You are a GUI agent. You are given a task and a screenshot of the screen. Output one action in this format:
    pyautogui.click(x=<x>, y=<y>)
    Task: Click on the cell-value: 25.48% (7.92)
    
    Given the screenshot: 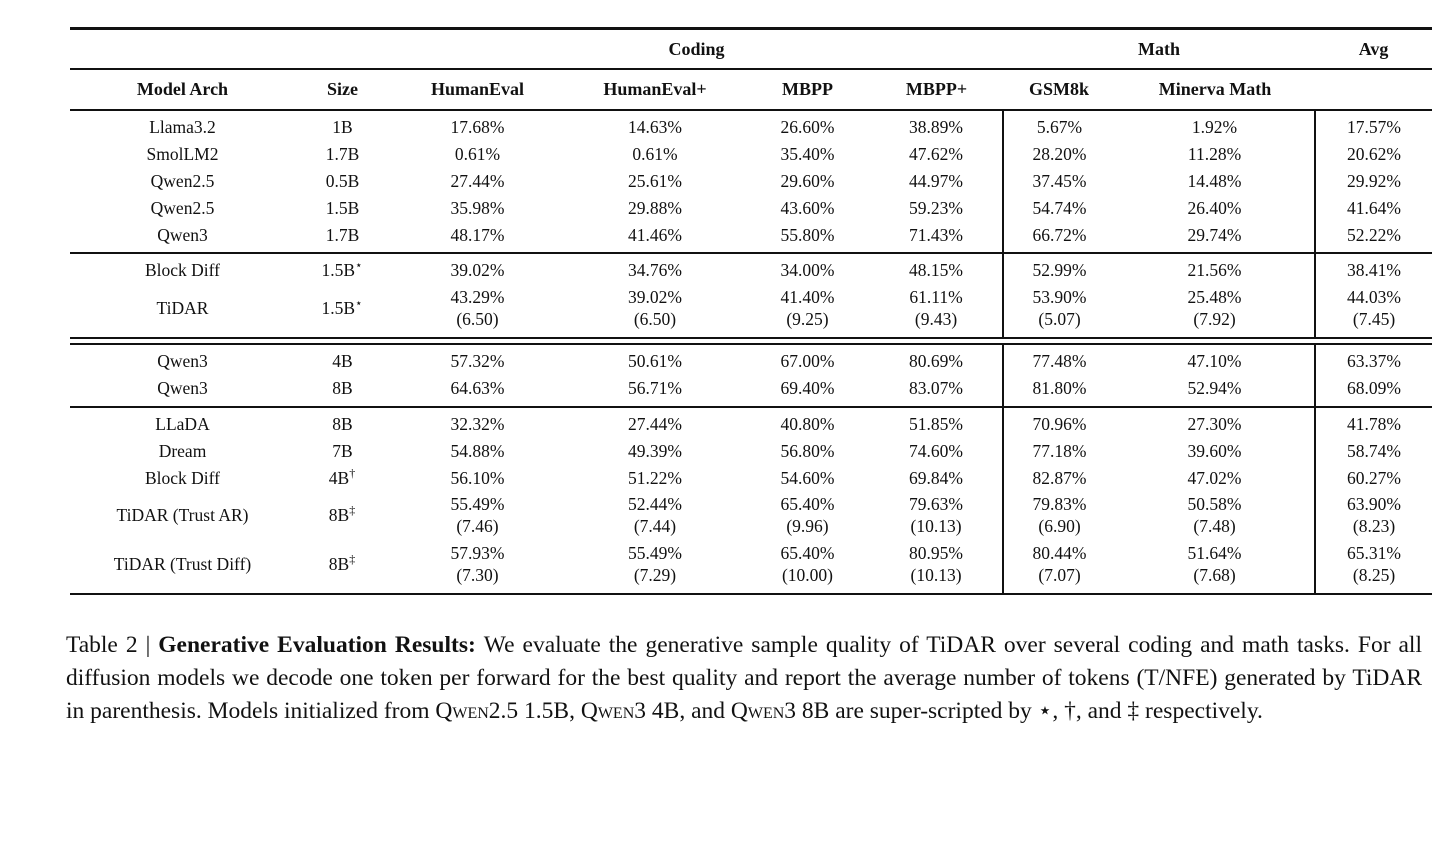 What is the action you would take?
    pyautogui.click(x=1215, y=311)
    